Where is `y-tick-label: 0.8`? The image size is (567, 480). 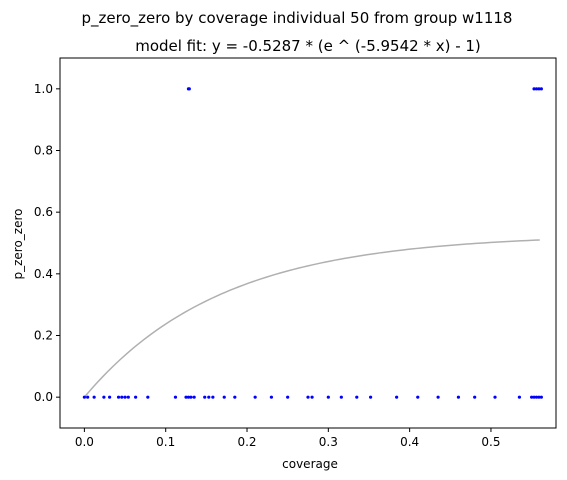 y-tick-label: 0.8 is located at coordinates (43, 151).